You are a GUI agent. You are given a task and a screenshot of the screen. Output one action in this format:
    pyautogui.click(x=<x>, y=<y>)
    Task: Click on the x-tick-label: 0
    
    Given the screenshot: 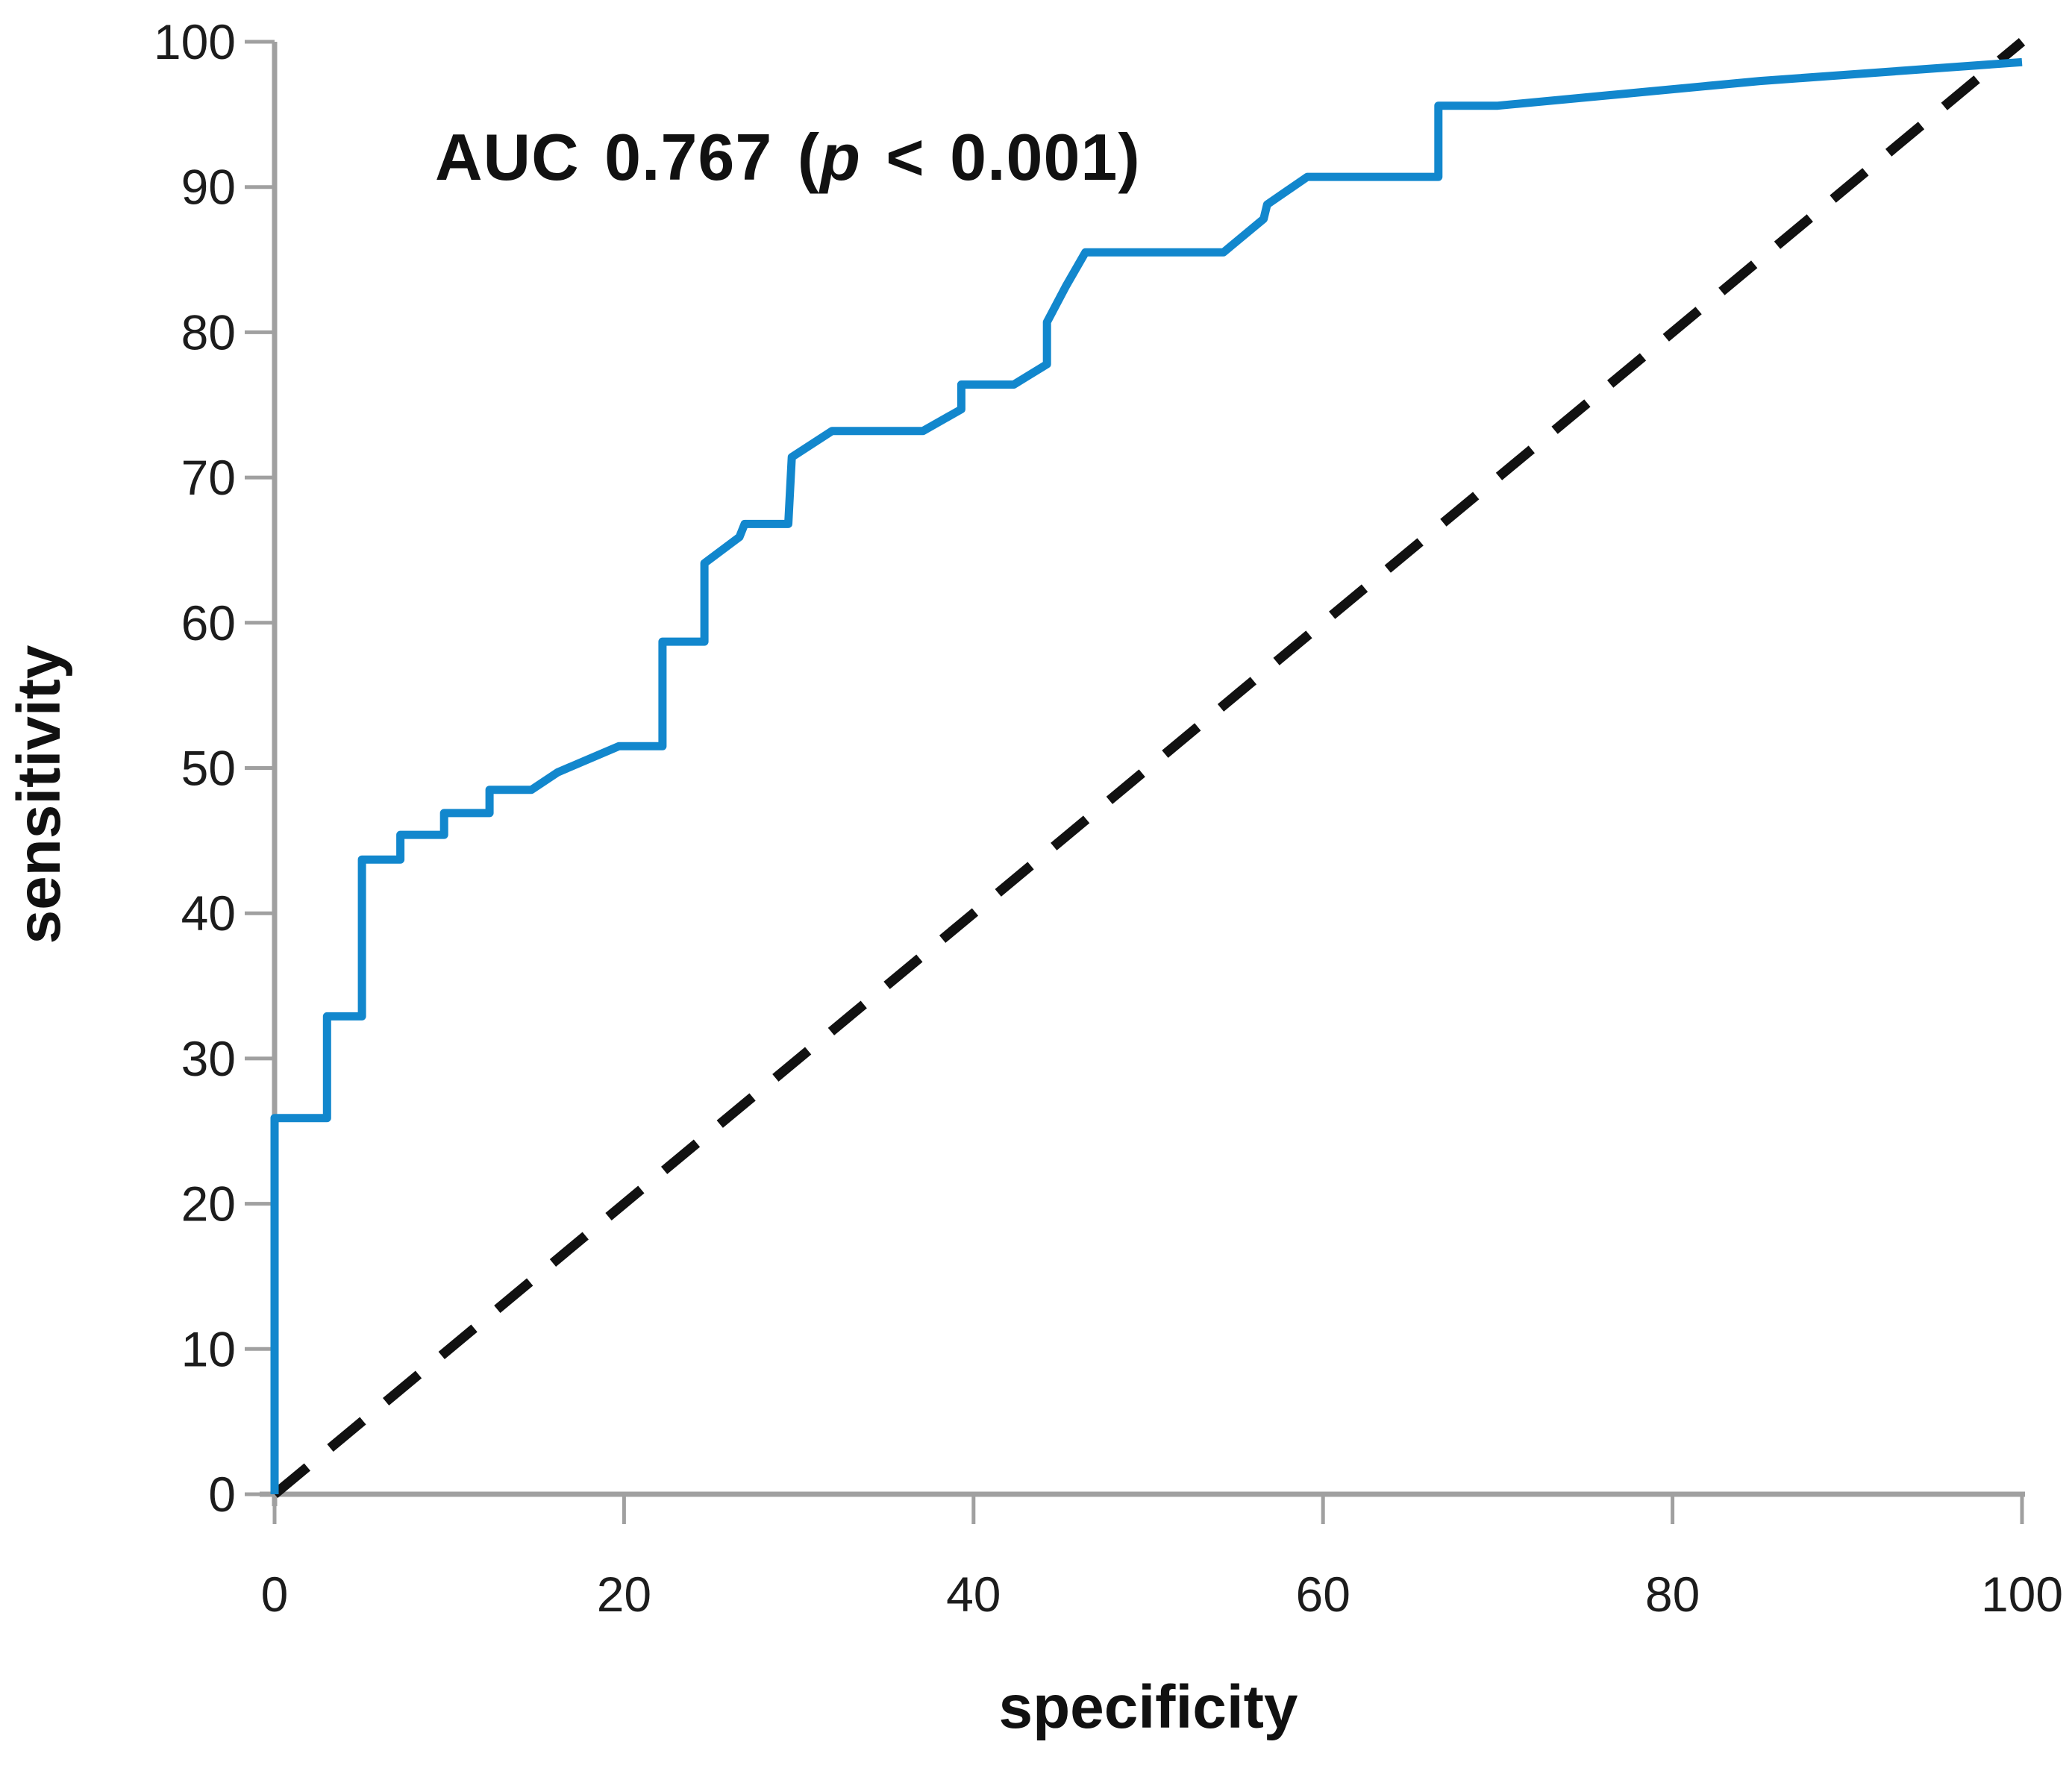 What is the action you would take?
    pyautogui.click(x=275, y=1594)
    